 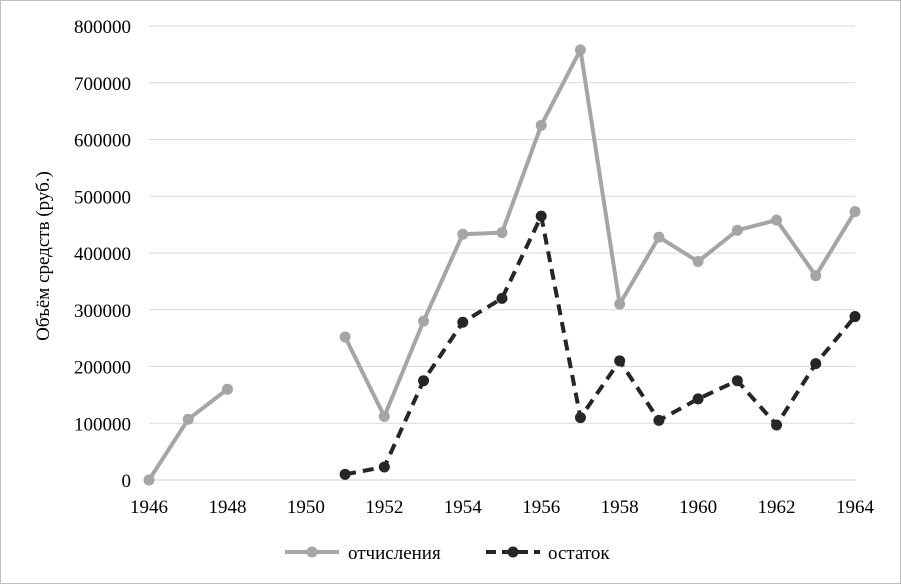 What do you see at coordinates (102, 424) in the screenshot?
I see `y-tick-label: 100000` at bounding box center [102, 424].